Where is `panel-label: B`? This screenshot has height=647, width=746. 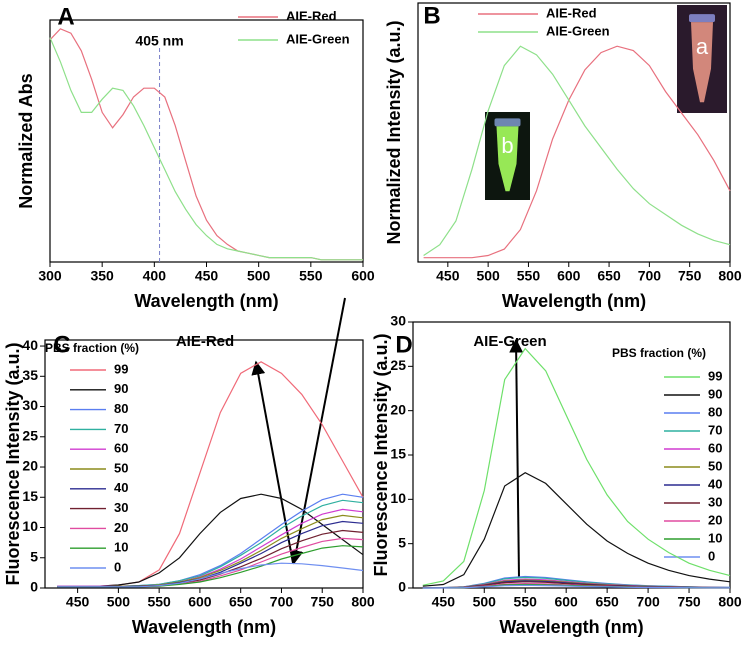
panel-label: B is located at coordinates (431, 15).